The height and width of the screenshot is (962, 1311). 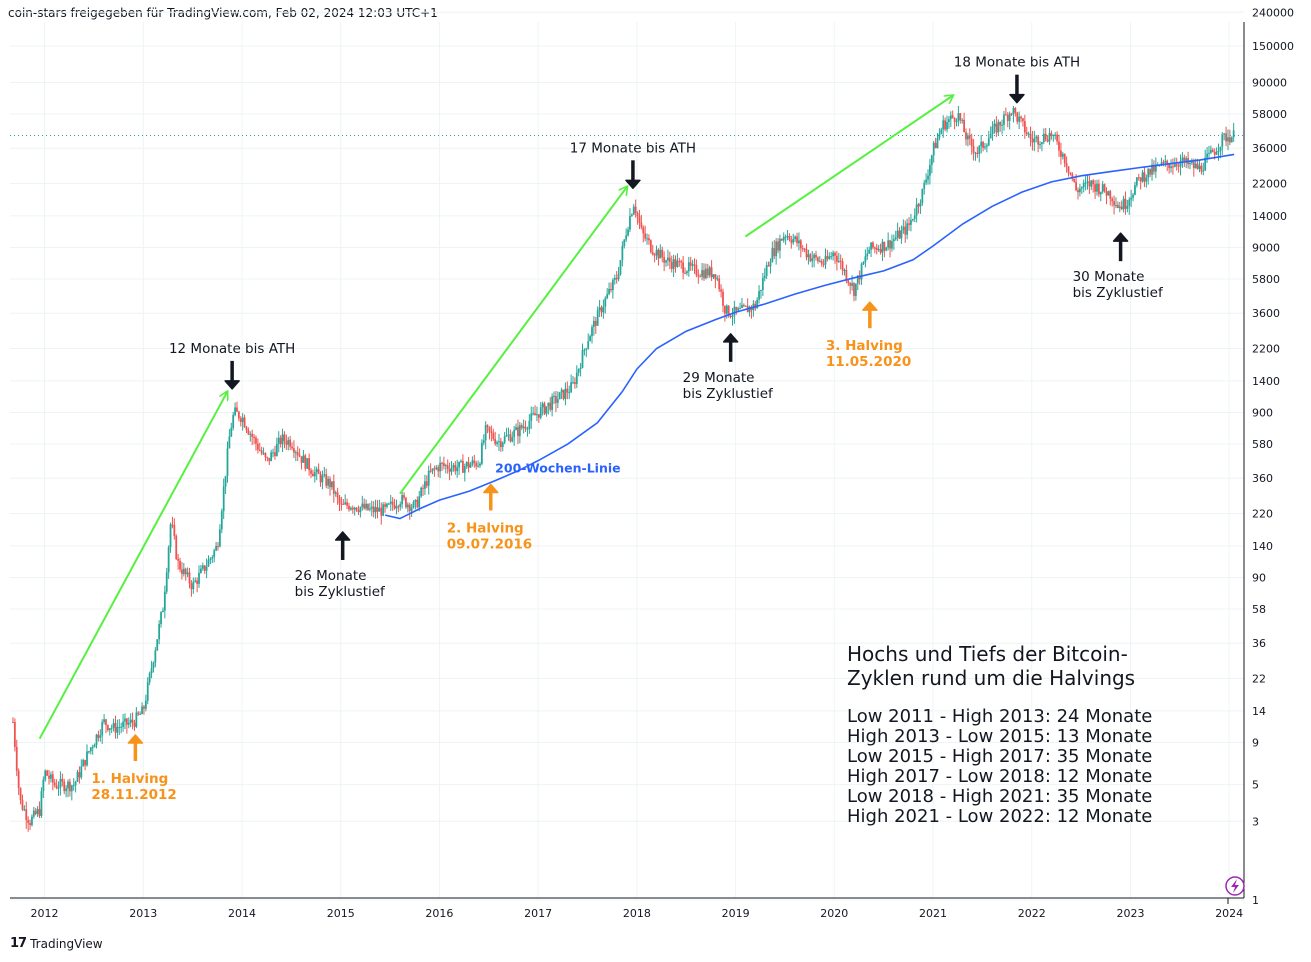 What do you see at coordinates (999, 816) in the screenshot?
I see `info-box-line: High 2021 - Low 2022: 12 Monate` at bounding box center [999, 816].